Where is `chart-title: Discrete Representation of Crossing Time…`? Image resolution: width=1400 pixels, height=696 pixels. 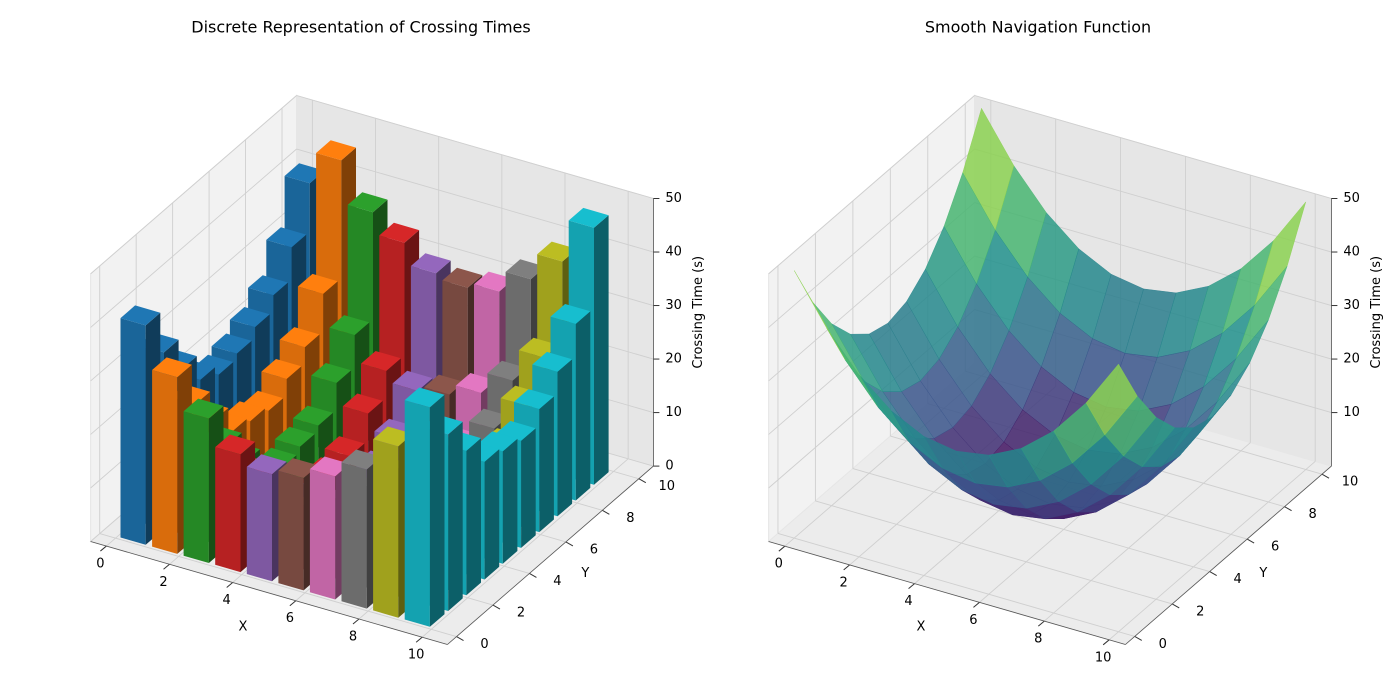
chart-title: Discrete Representation of Crossing Time… is located at coordinates (360, 27).